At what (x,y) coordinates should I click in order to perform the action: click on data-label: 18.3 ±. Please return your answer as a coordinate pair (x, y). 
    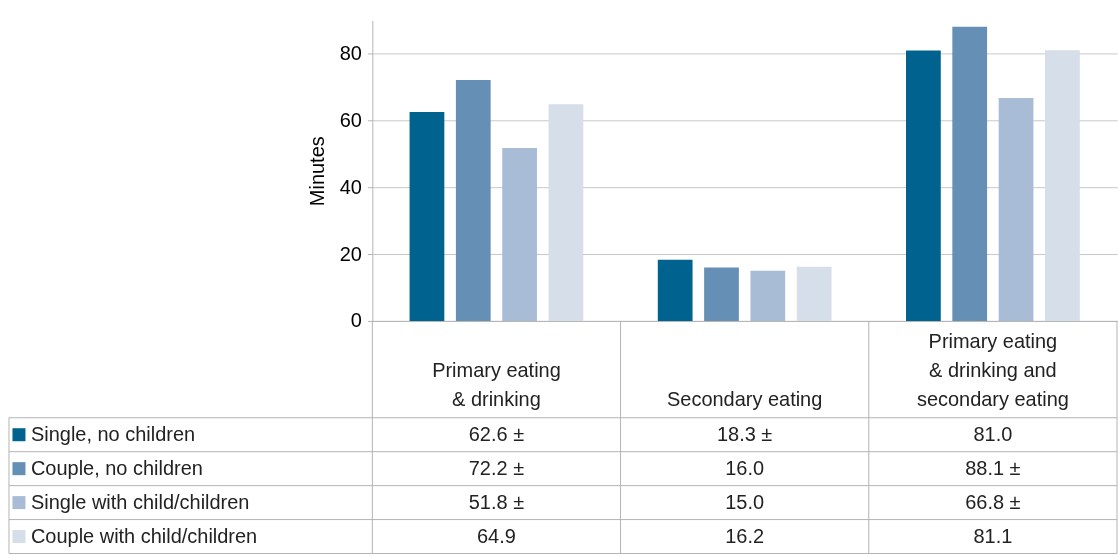
    Looking at the image, I should click on (745, 433).